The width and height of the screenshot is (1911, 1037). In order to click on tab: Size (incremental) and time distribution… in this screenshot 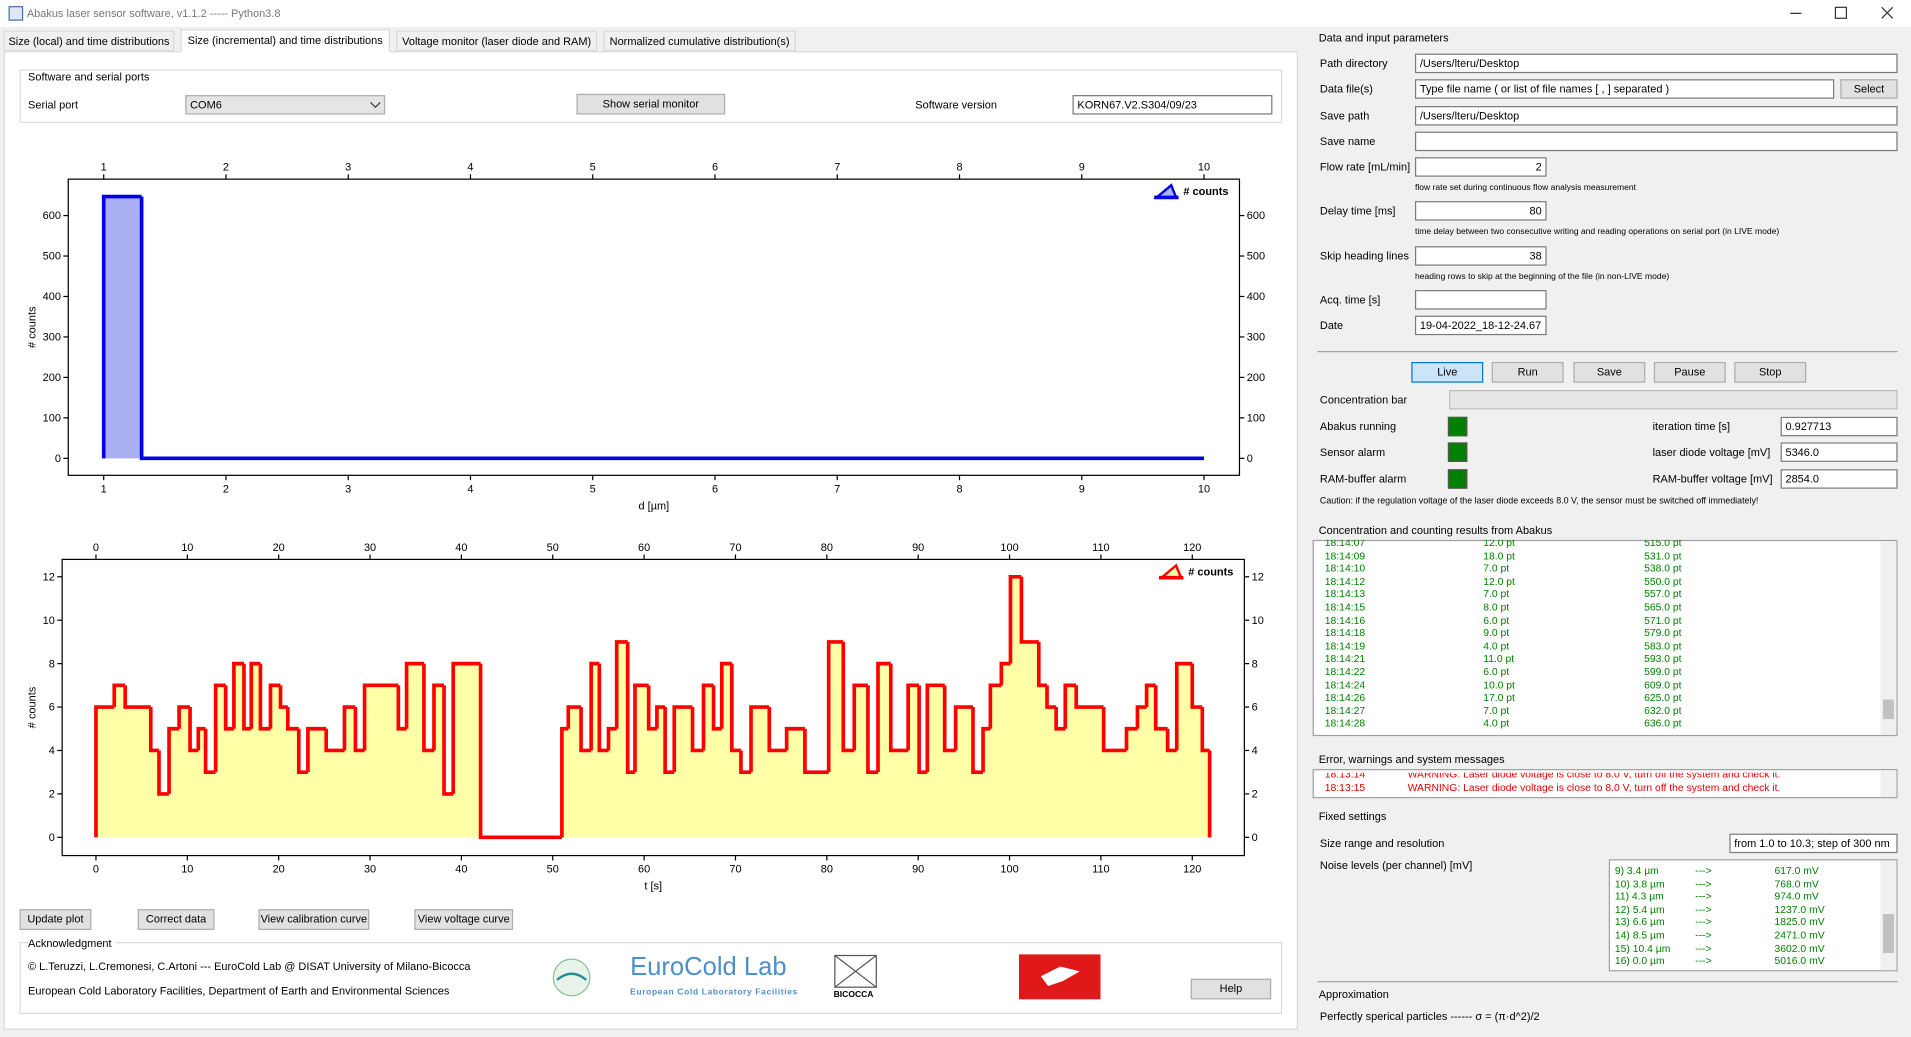, I will do `click(285, 41)`.